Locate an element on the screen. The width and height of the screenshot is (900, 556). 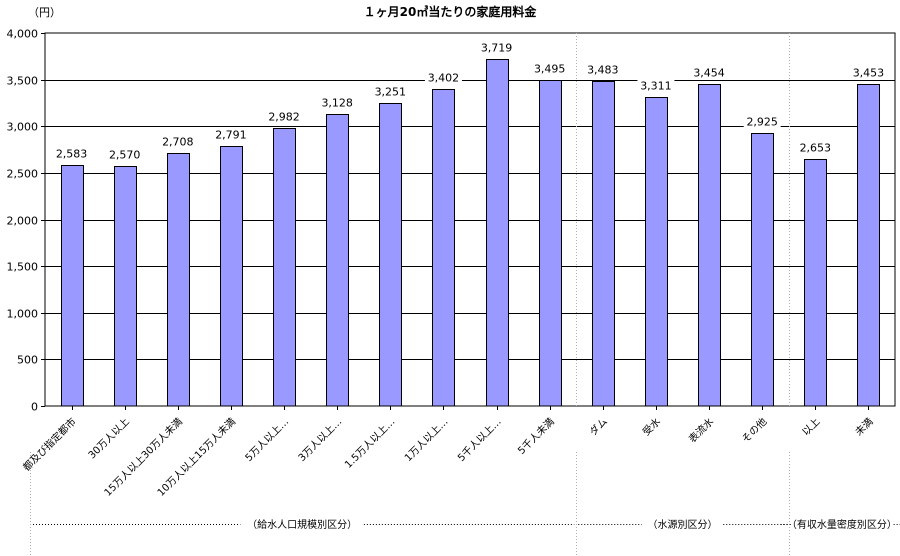
data-label: 3,483 is located at coordinates (603, 70).